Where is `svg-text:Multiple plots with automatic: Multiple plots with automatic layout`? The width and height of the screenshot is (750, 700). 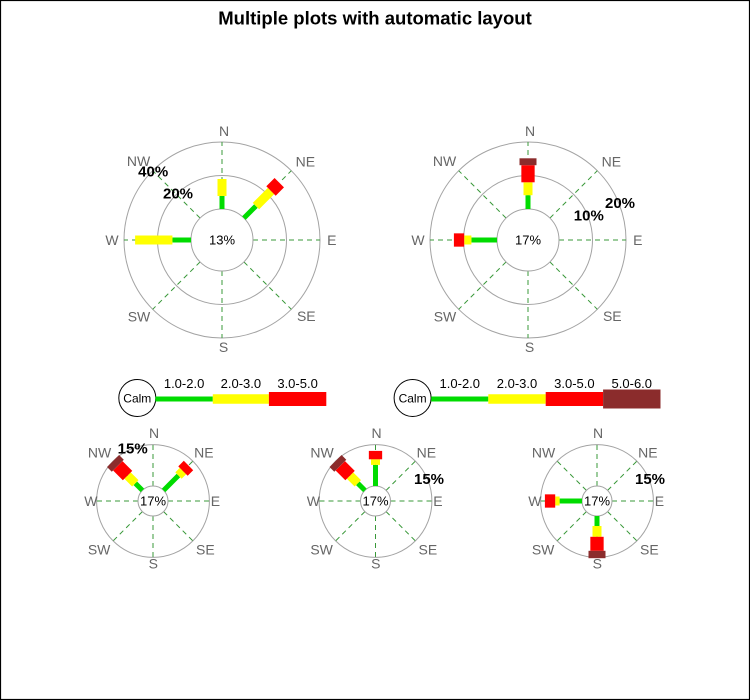
svg-text:Multiple plots with automatic: Multiple plots with automatic layout is located at coordinates (374, 18).